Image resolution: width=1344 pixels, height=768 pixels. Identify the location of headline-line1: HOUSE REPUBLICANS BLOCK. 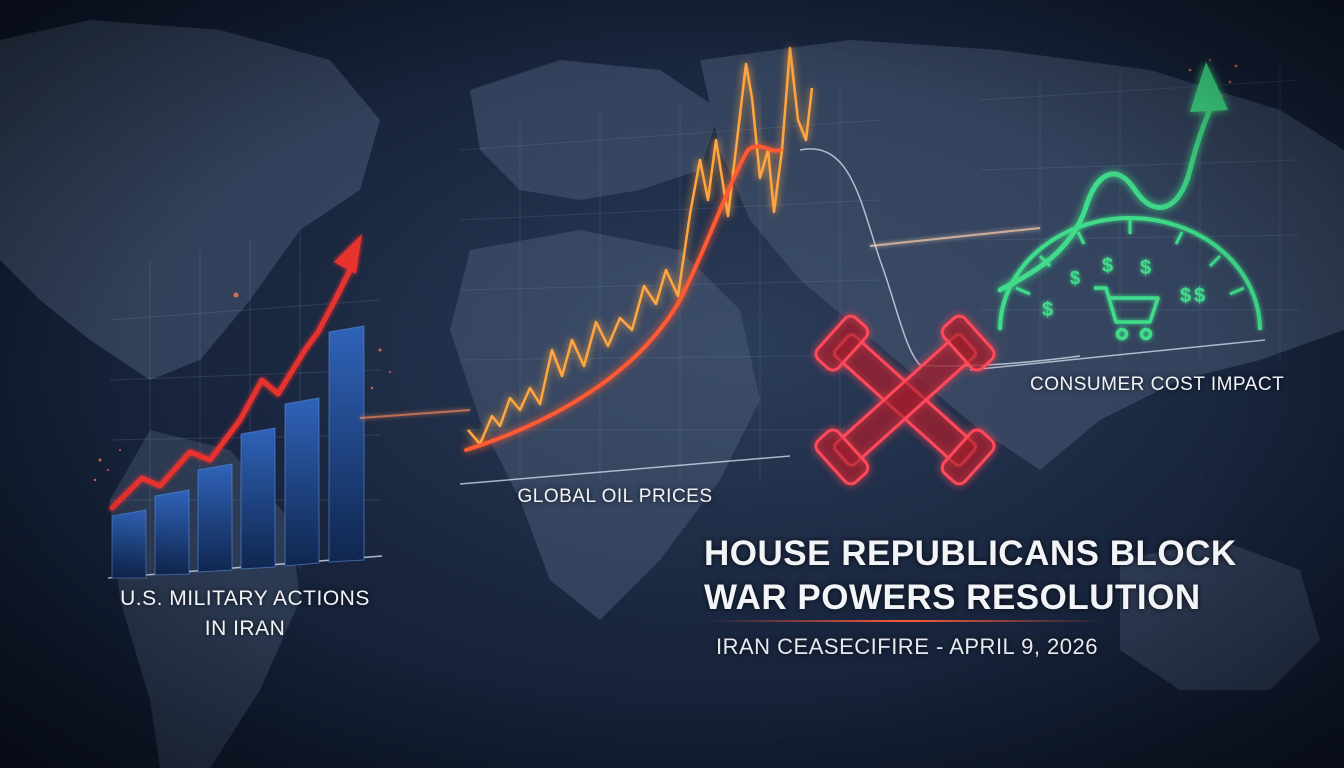
(970, 553).